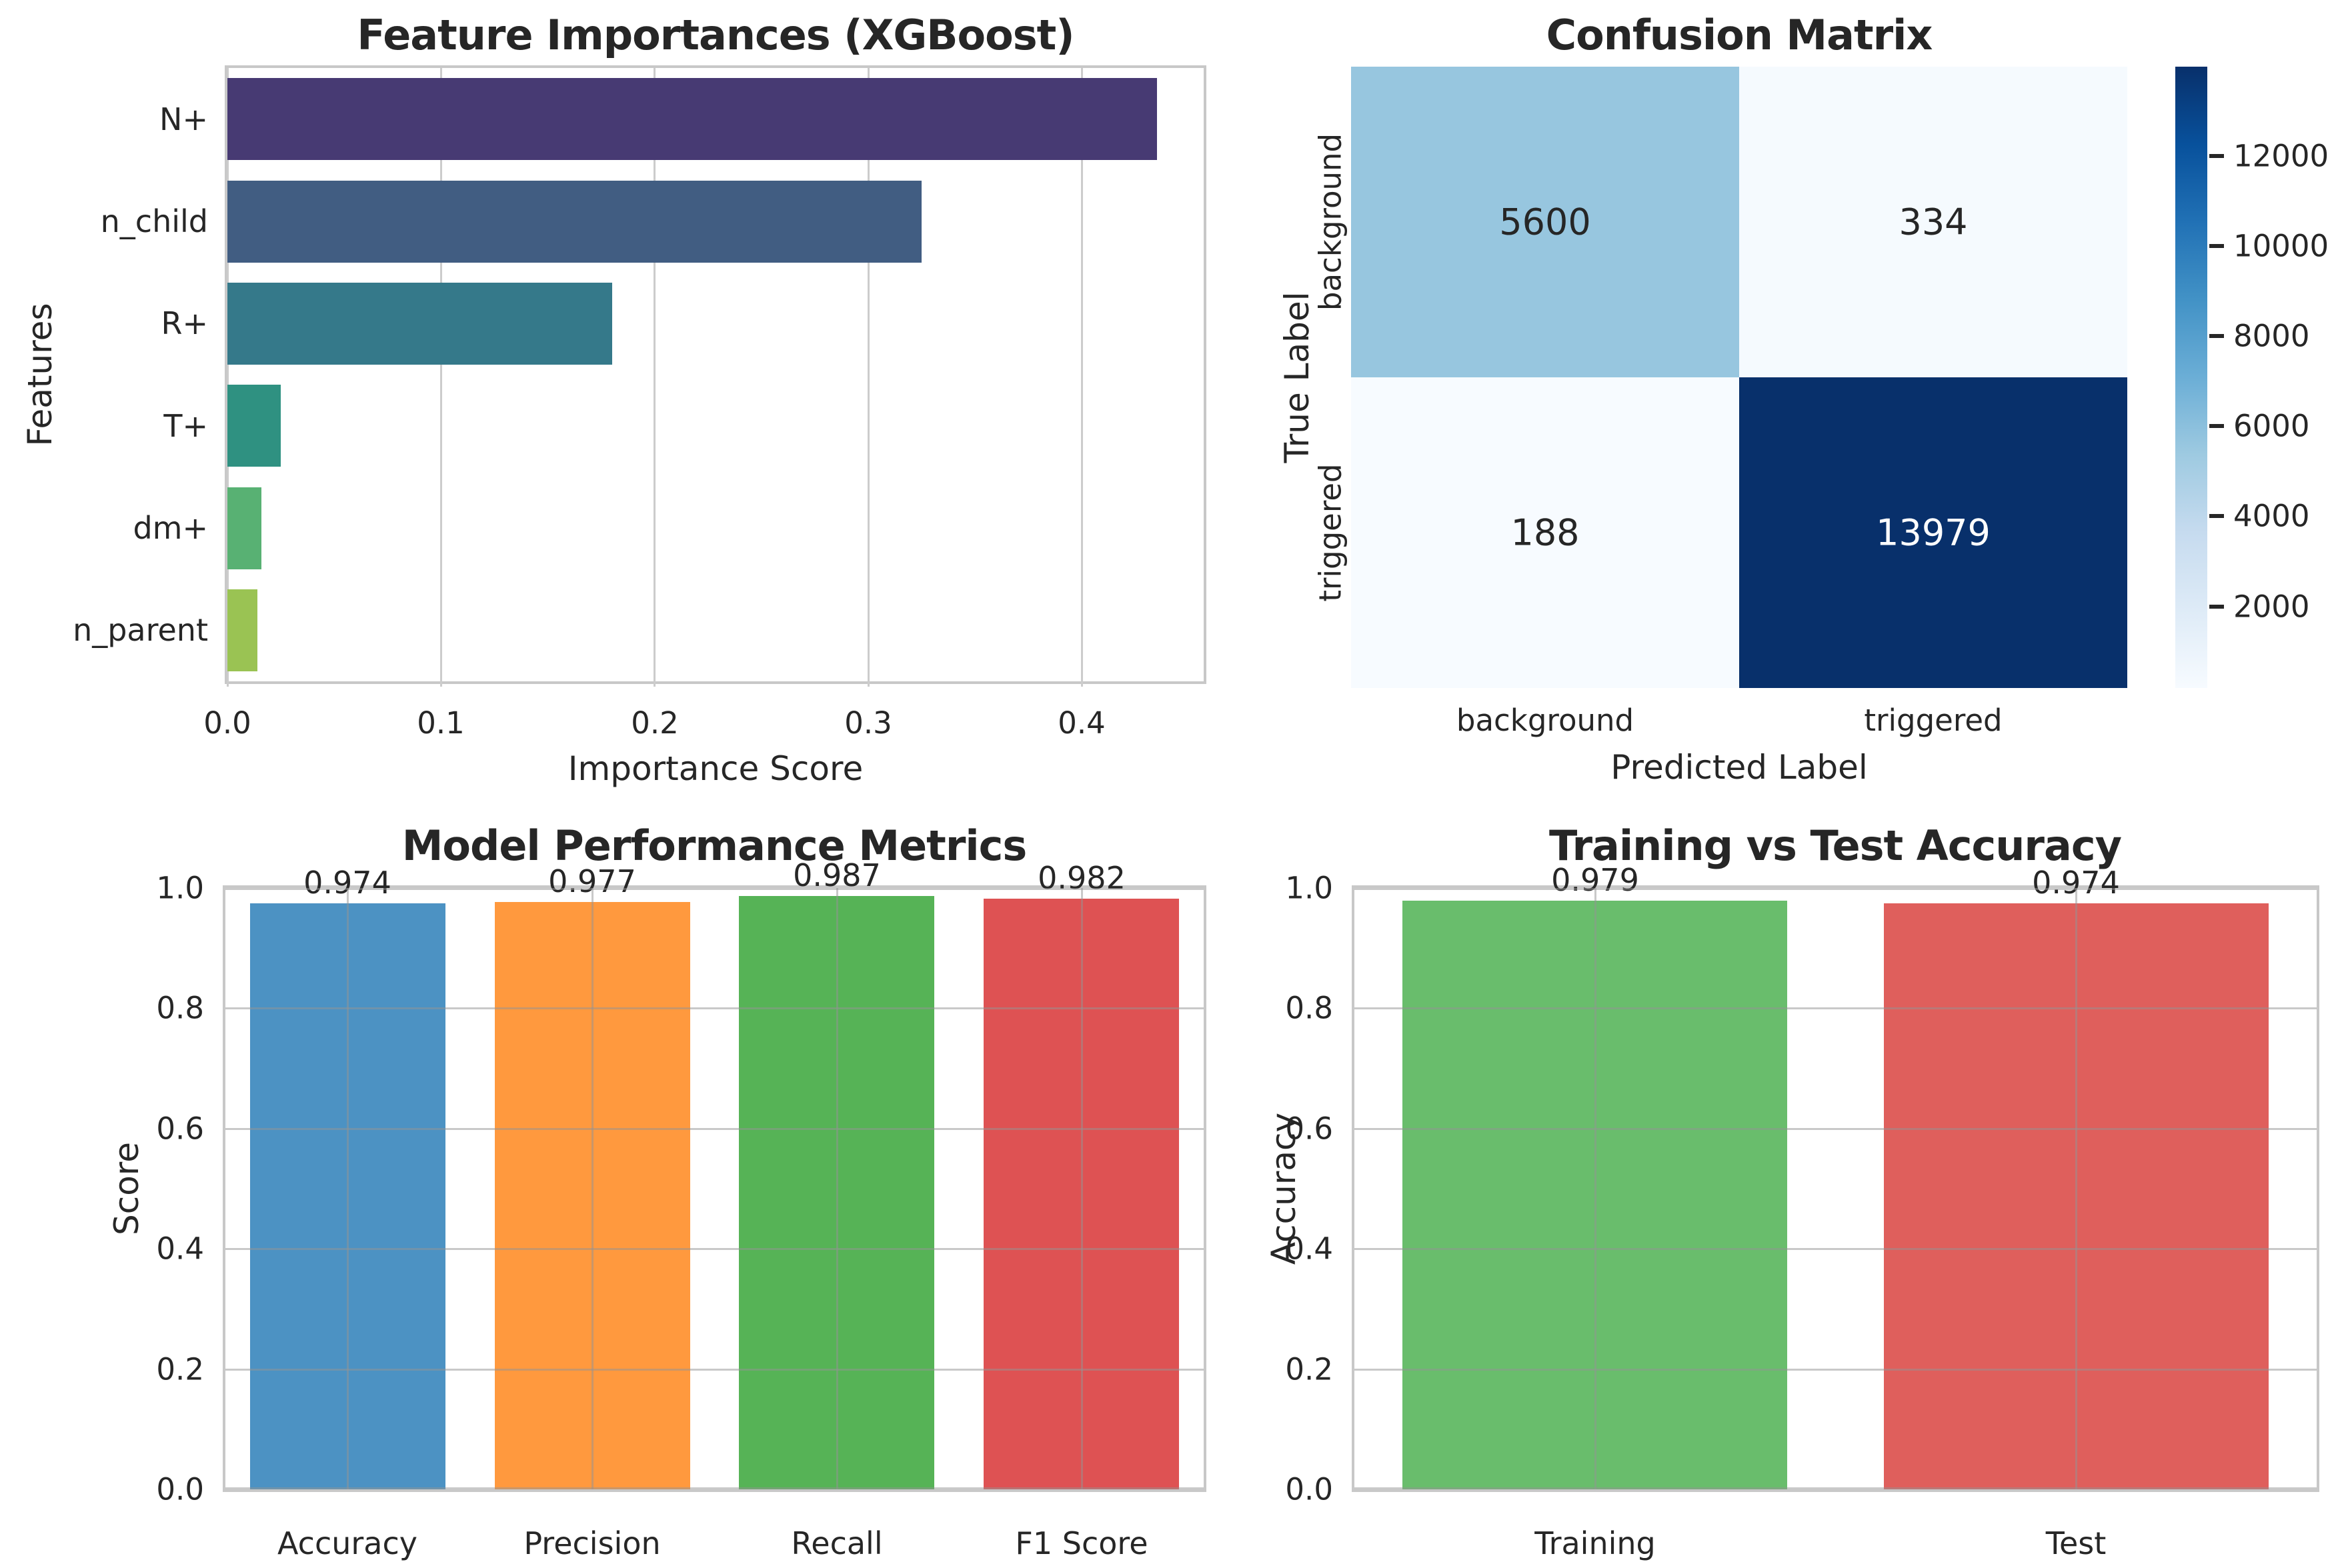 This screenshot has width=2350, height=1568. What do you see at coordinates (227, 723) in the screenshot?
I see `x-tick-label: 0.0` at bounding box center [227, 723].